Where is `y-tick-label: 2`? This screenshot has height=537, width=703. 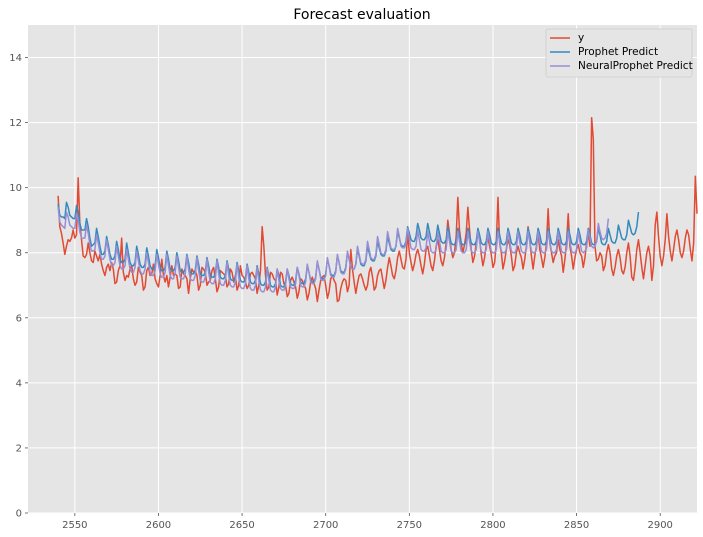 y-tick-label: 2 is located at coordinates (19, 448).